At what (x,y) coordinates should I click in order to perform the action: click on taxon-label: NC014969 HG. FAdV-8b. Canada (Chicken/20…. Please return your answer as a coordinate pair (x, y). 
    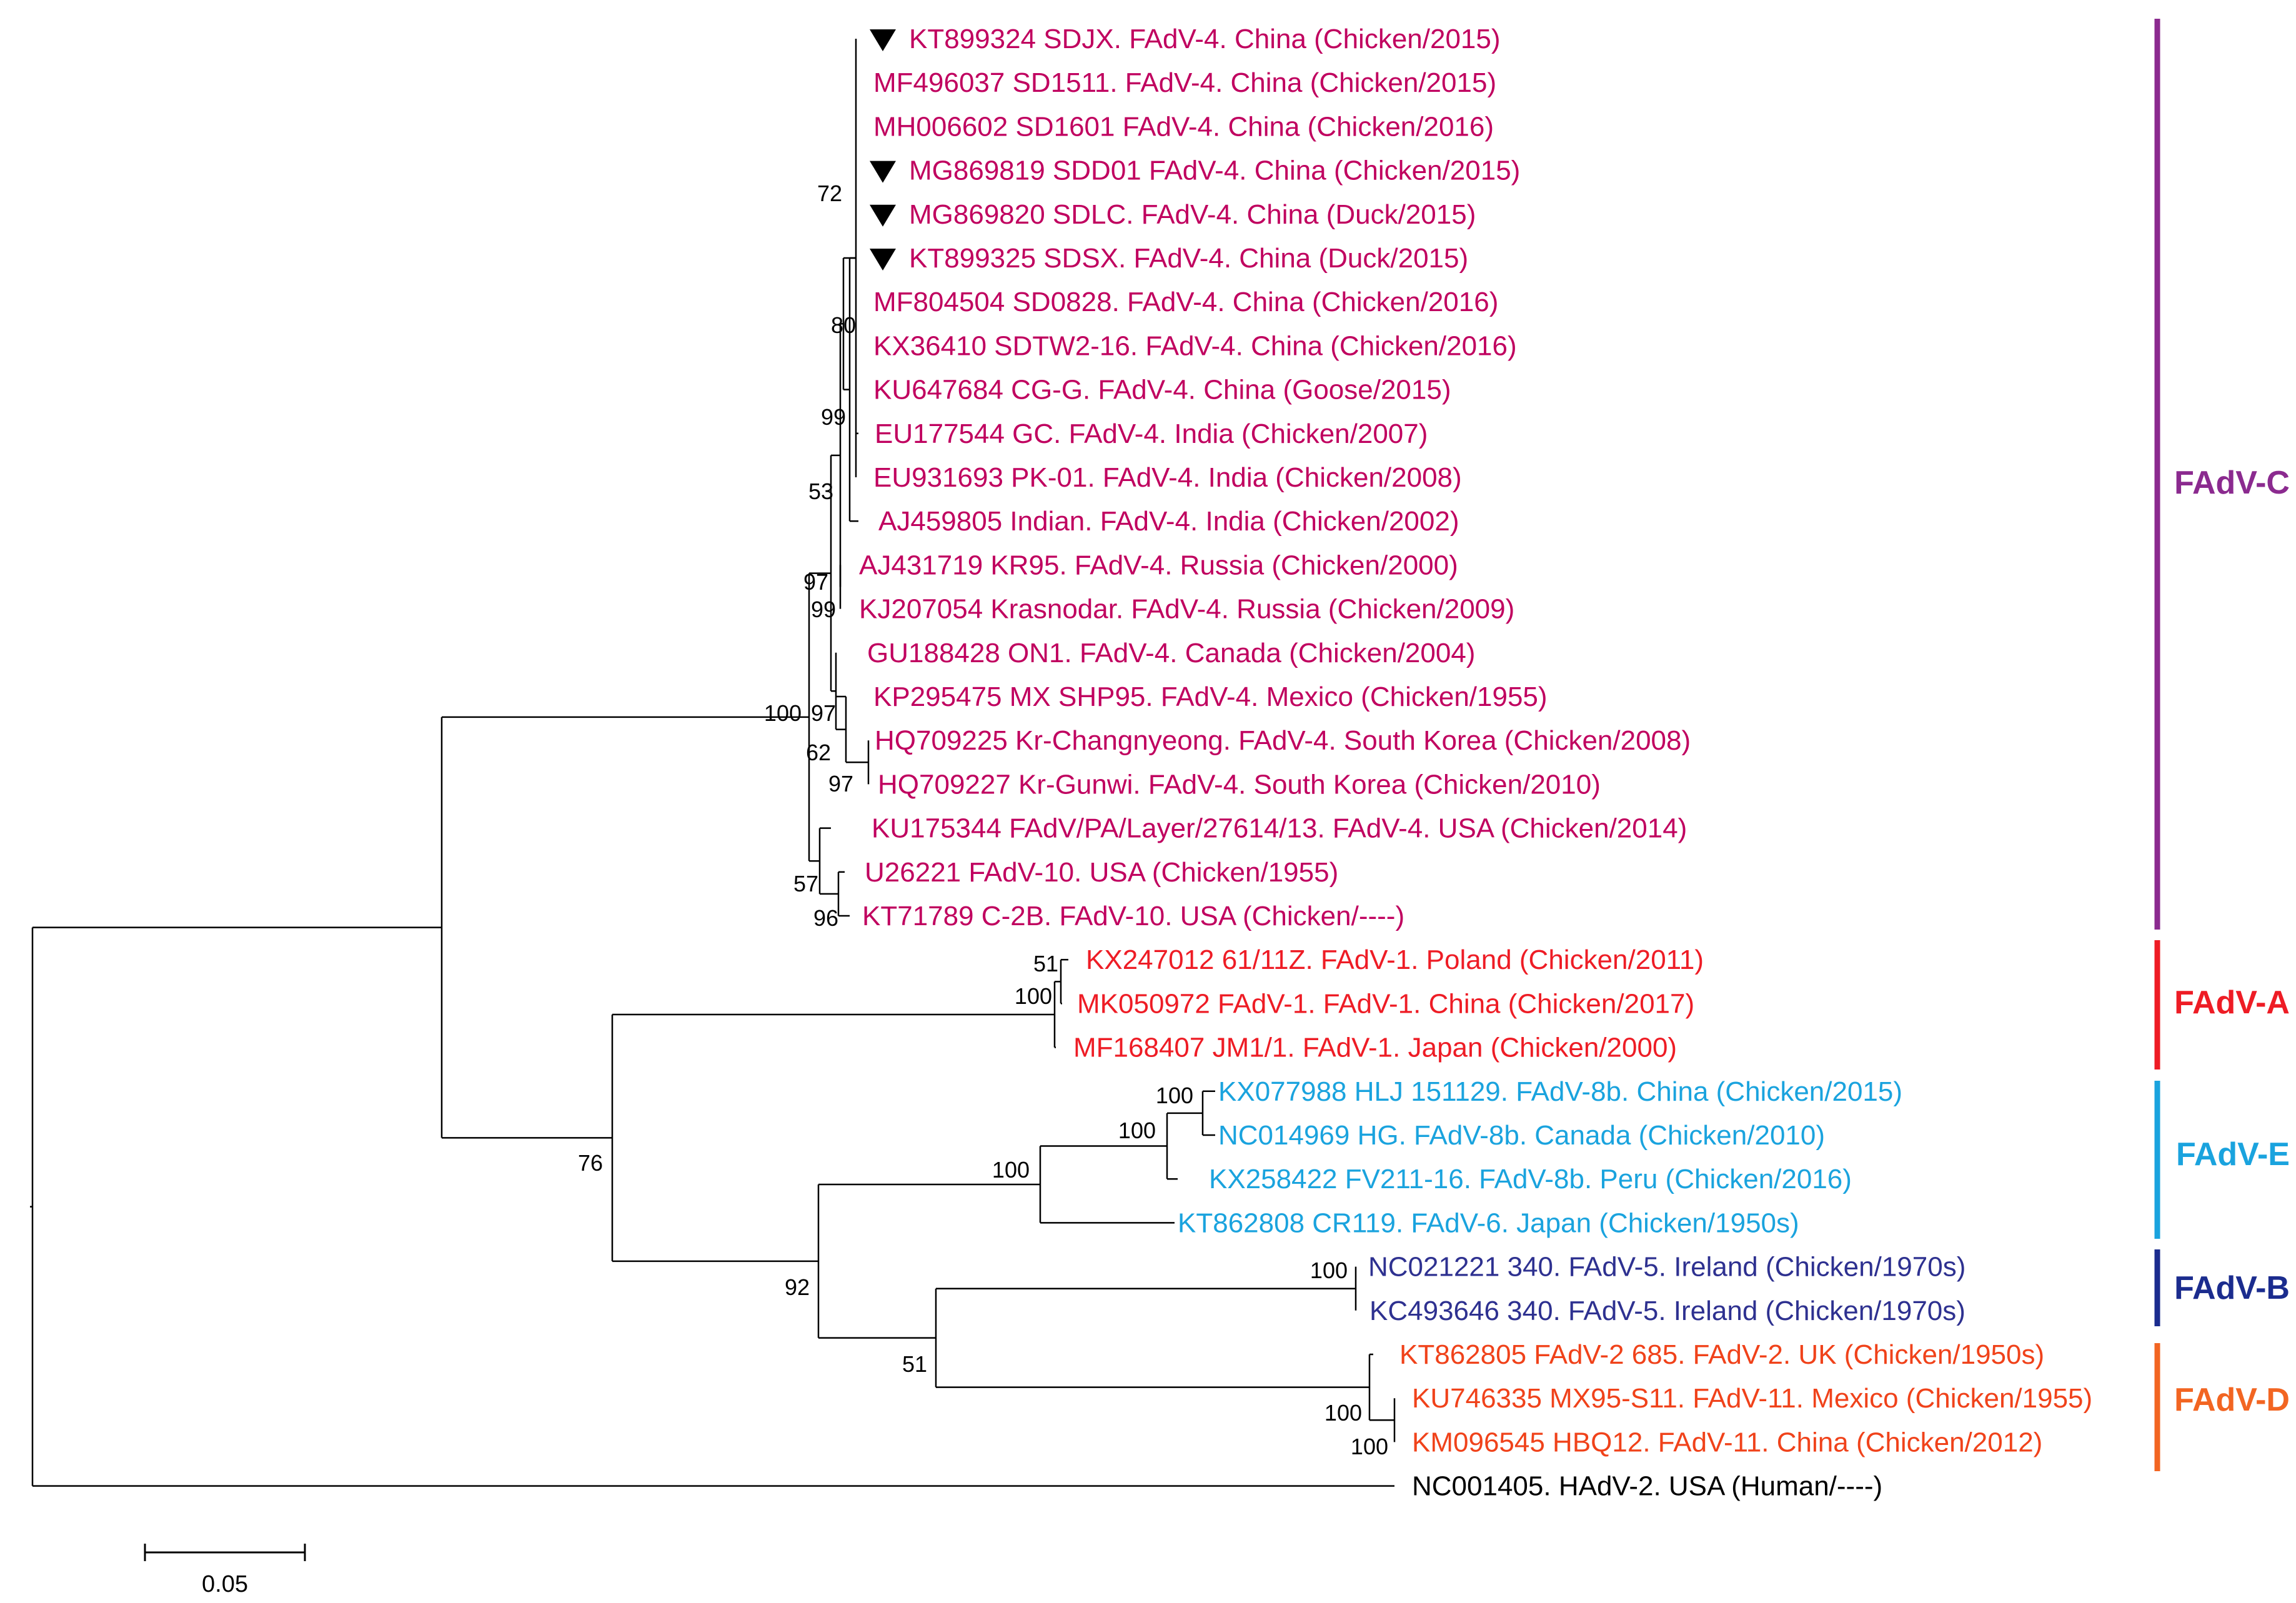
    Looking at the image, I should click on (1521, 1136).